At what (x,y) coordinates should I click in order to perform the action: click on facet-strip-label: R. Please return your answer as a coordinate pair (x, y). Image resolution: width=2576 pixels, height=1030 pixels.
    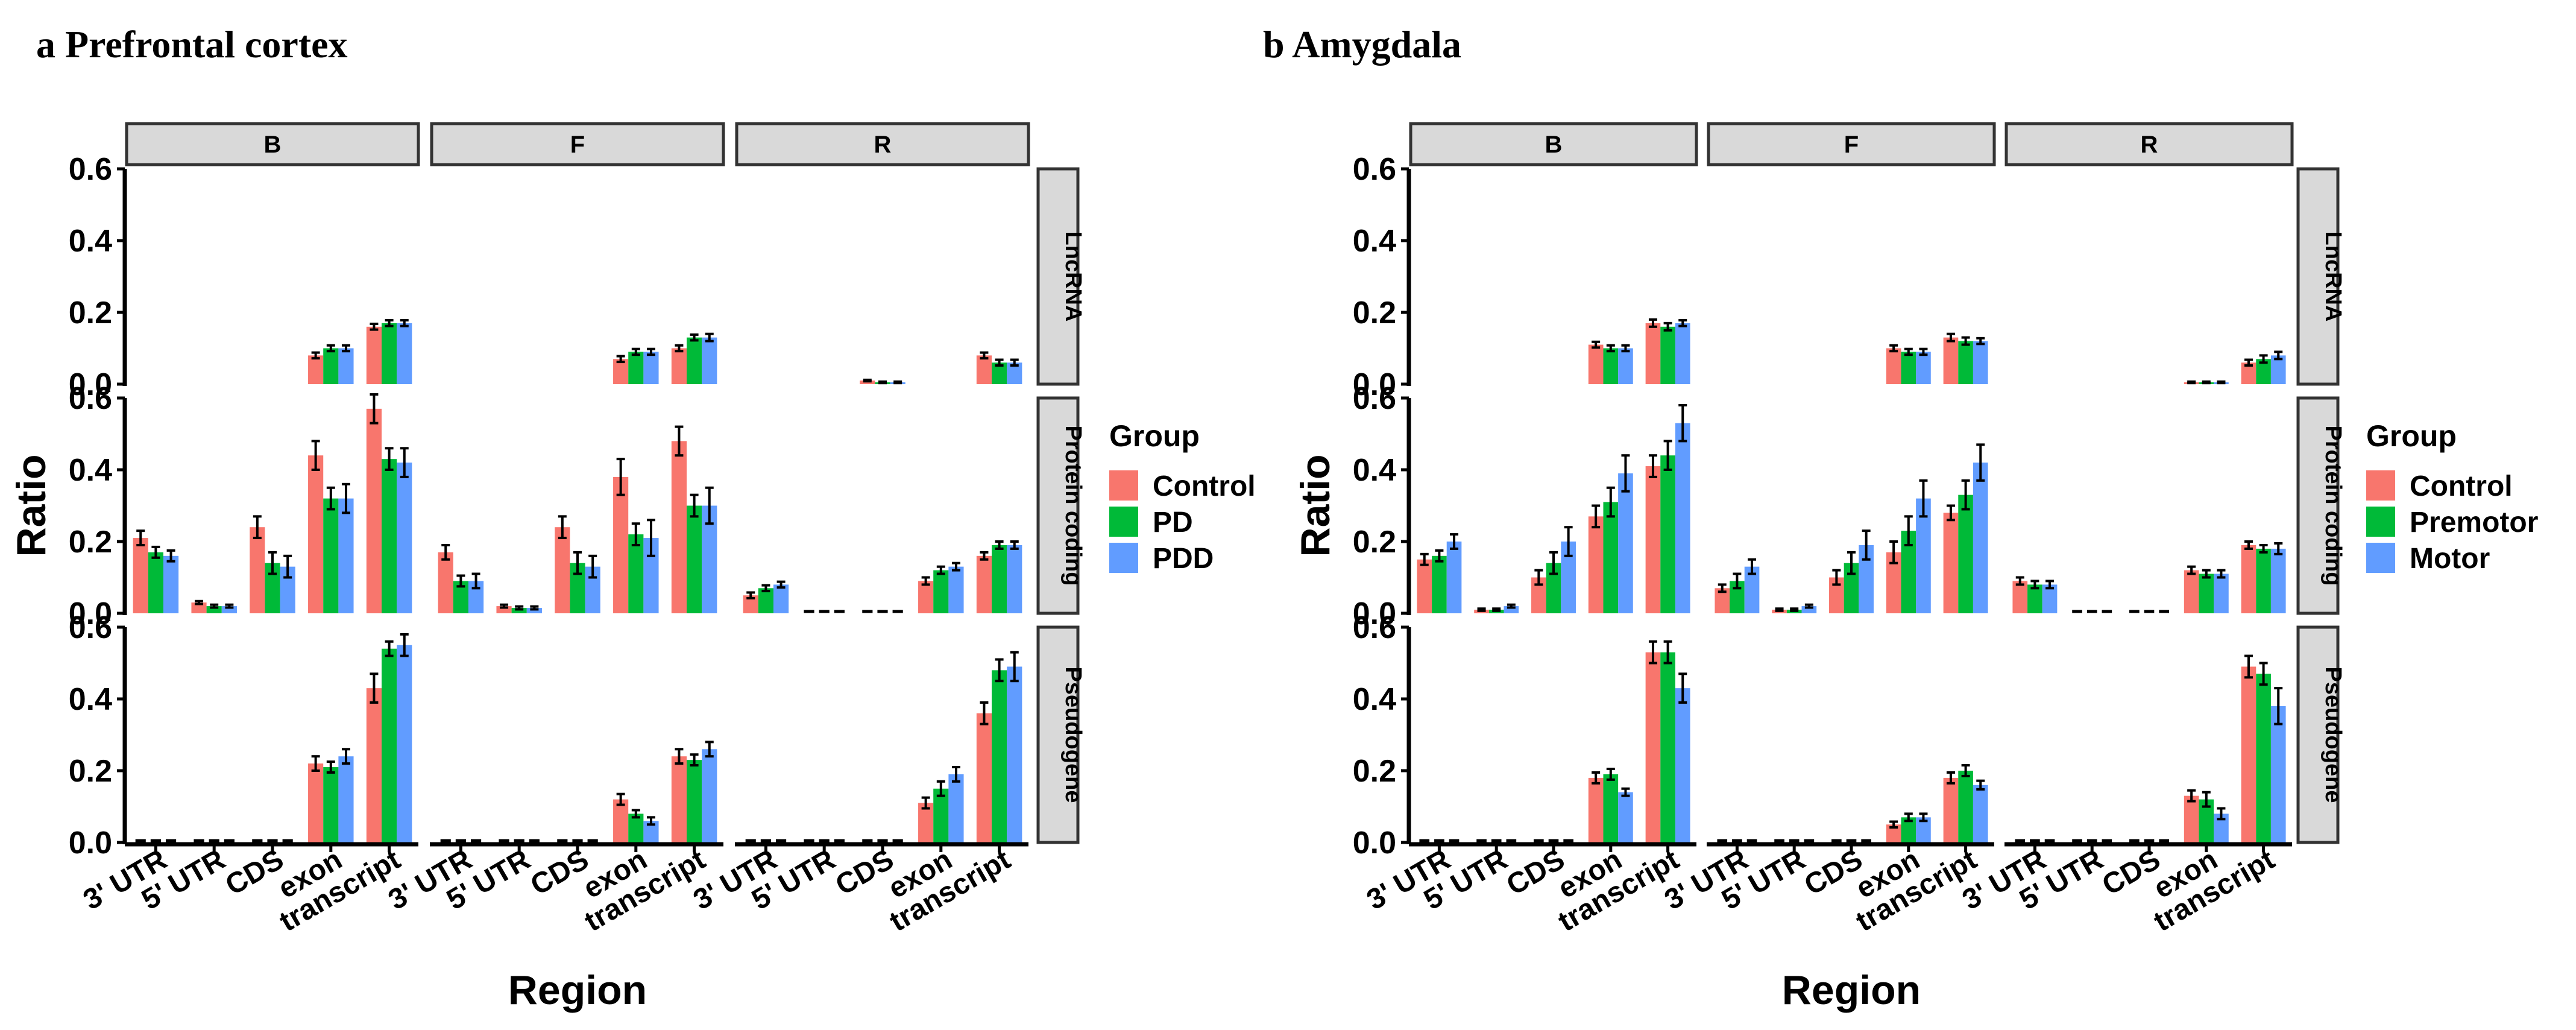
    Looking at the image, I should click on (883, 144).